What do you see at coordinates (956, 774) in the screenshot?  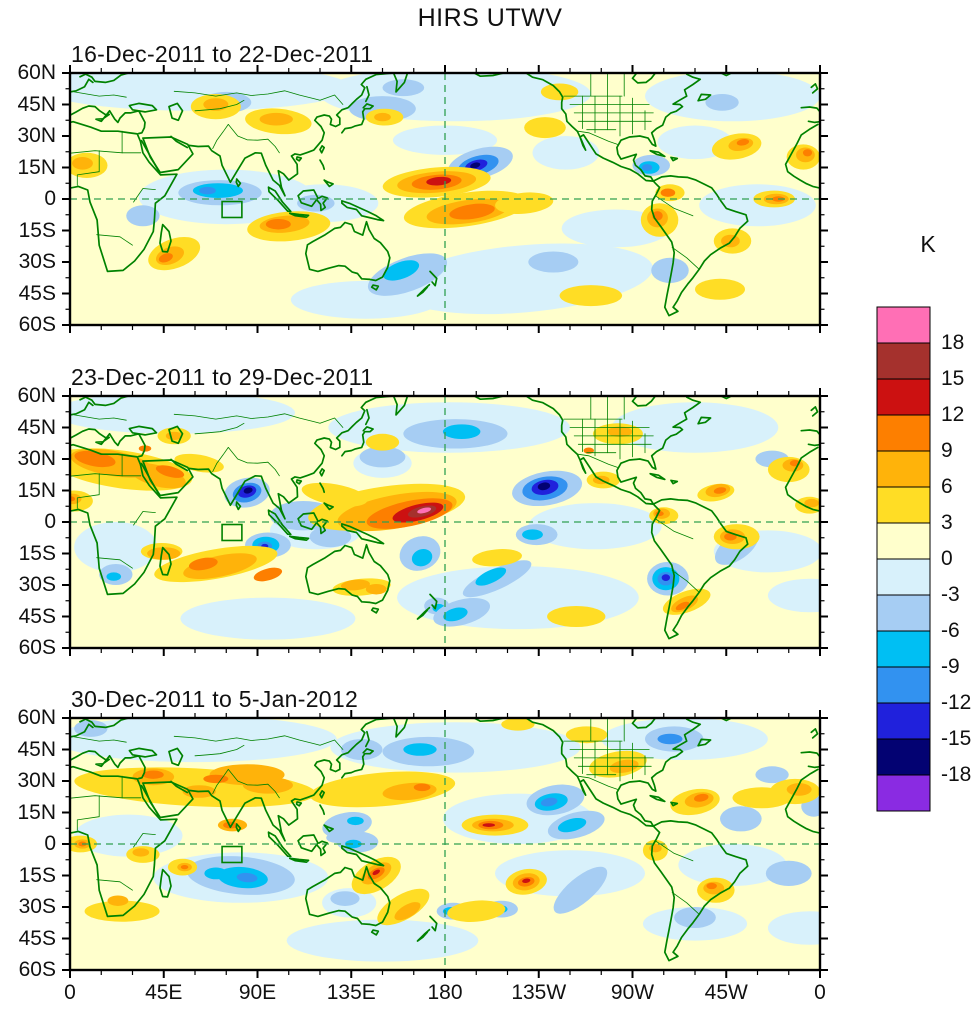 I see `colorbar-tick-label: -18` at bounding box center [956, 774].